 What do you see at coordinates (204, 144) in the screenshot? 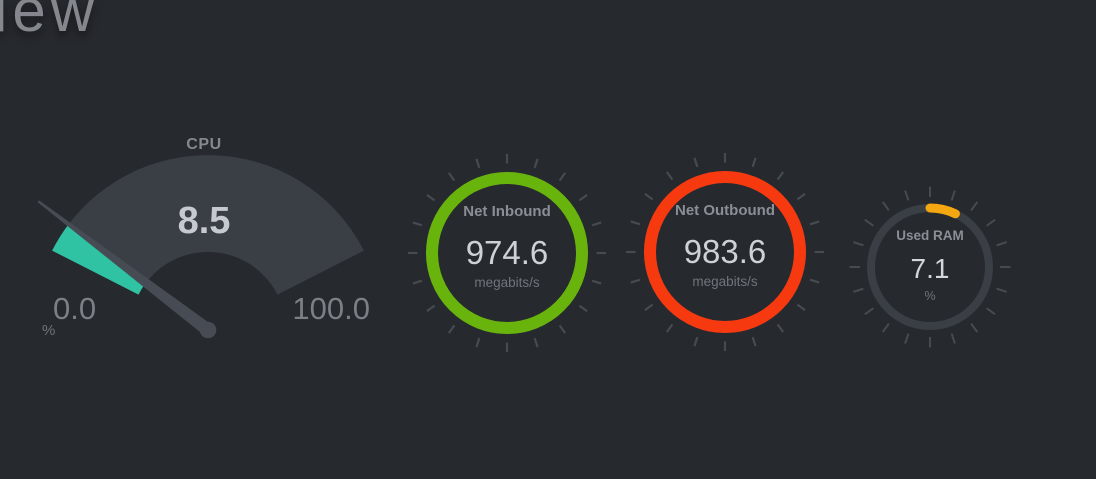
I see `cpu-gauge-title: CPU` at bounding box center [204, 144].